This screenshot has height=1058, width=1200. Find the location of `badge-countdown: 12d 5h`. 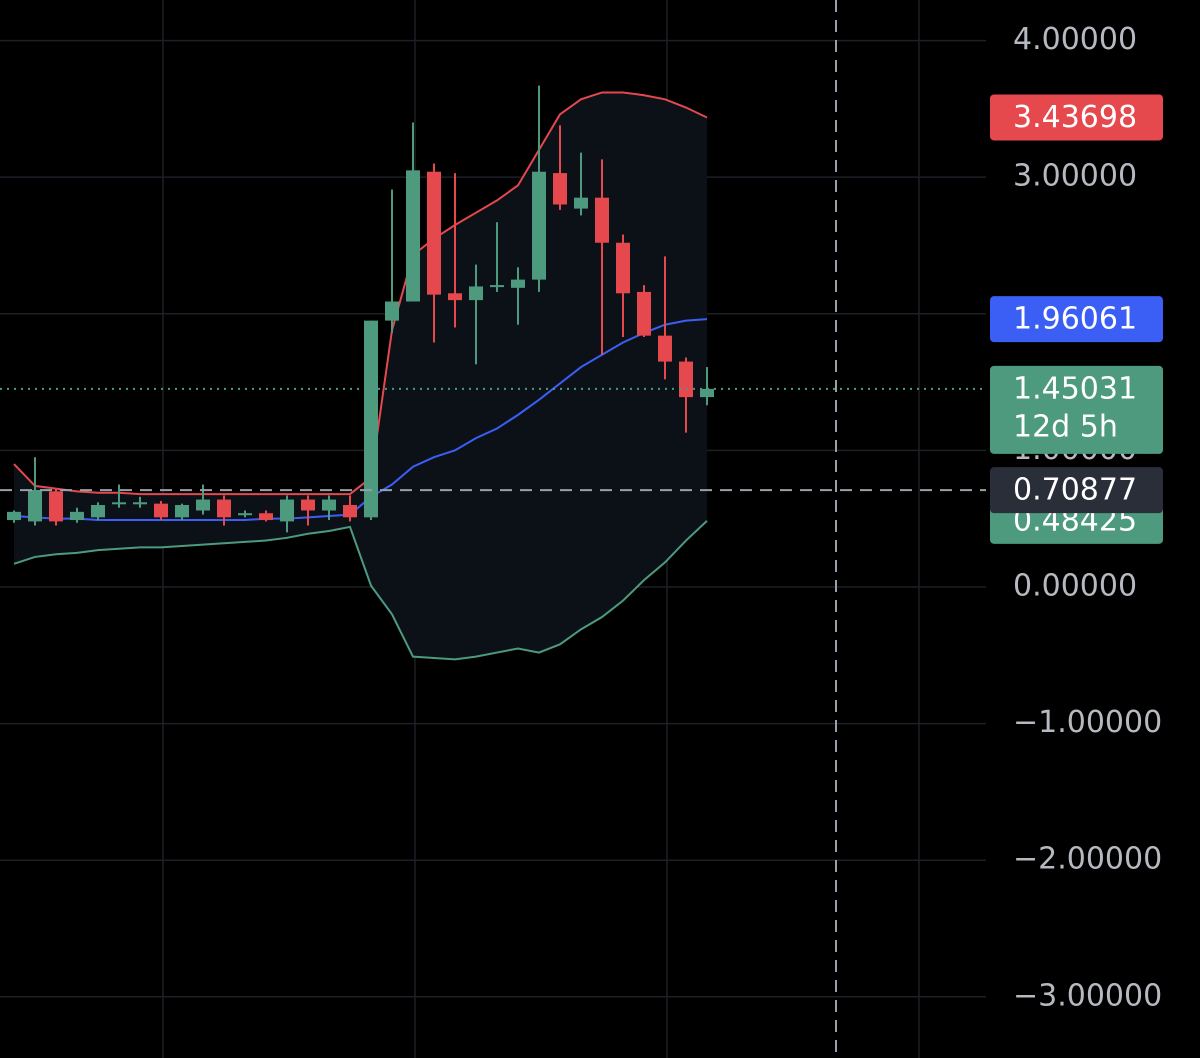

badge-countdown: 12d 5h is located at coordinates (1065, 426).